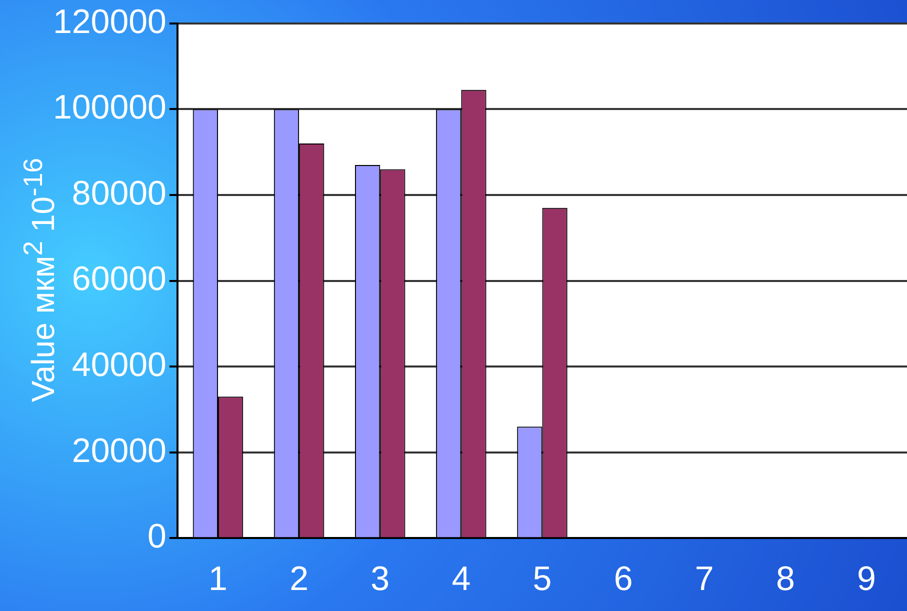  What do you see at coordinates (542, 579) in the screenshot?
I see `x-tick-label: 5` at bounding box center [542, 579].